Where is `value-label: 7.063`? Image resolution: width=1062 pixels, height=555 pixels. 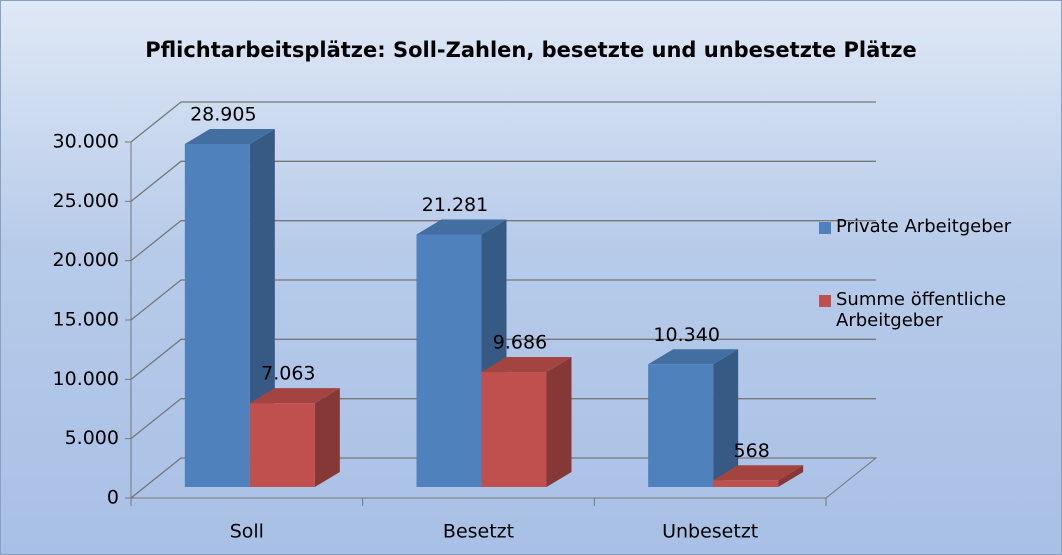
value-label: 7.063 is located at coordinates (288, 374).